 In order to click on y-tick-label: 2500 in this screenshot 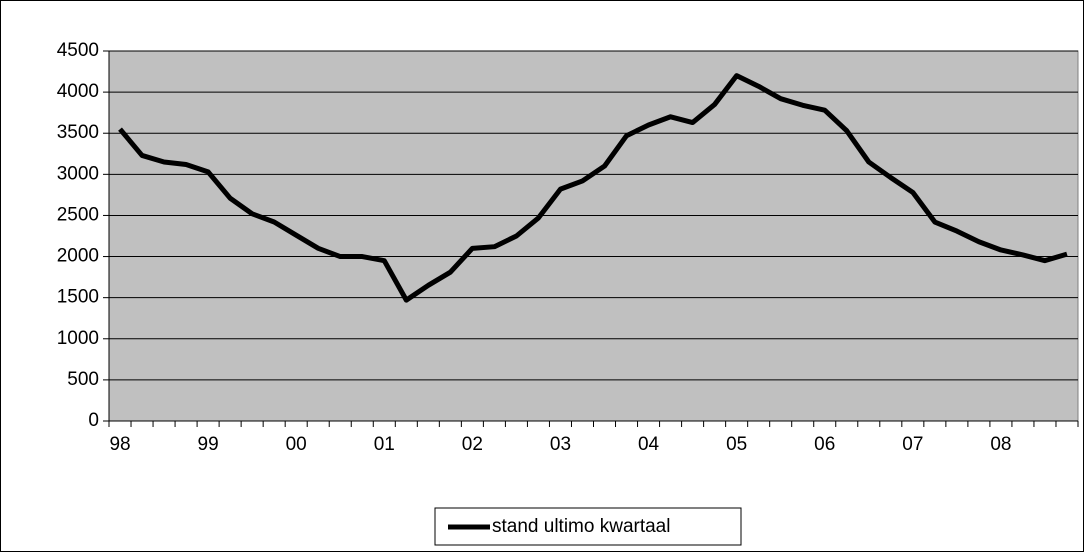, I will do `click(78, 214)`.